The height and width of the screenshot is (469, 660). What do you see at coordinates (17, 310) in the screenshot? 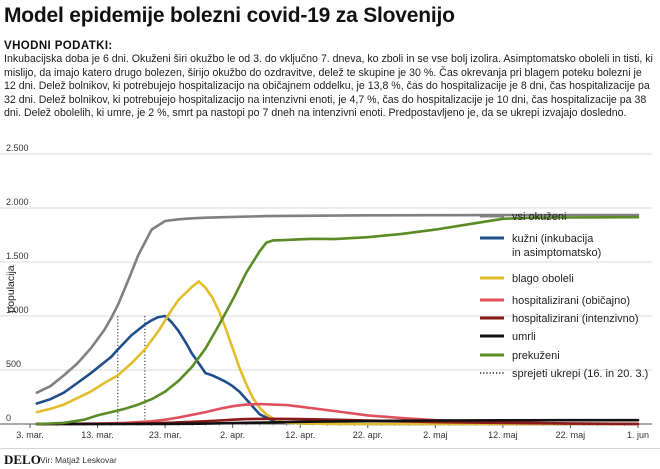
I see `y-tick-label: 1.000` at bounding box center [17, 310].